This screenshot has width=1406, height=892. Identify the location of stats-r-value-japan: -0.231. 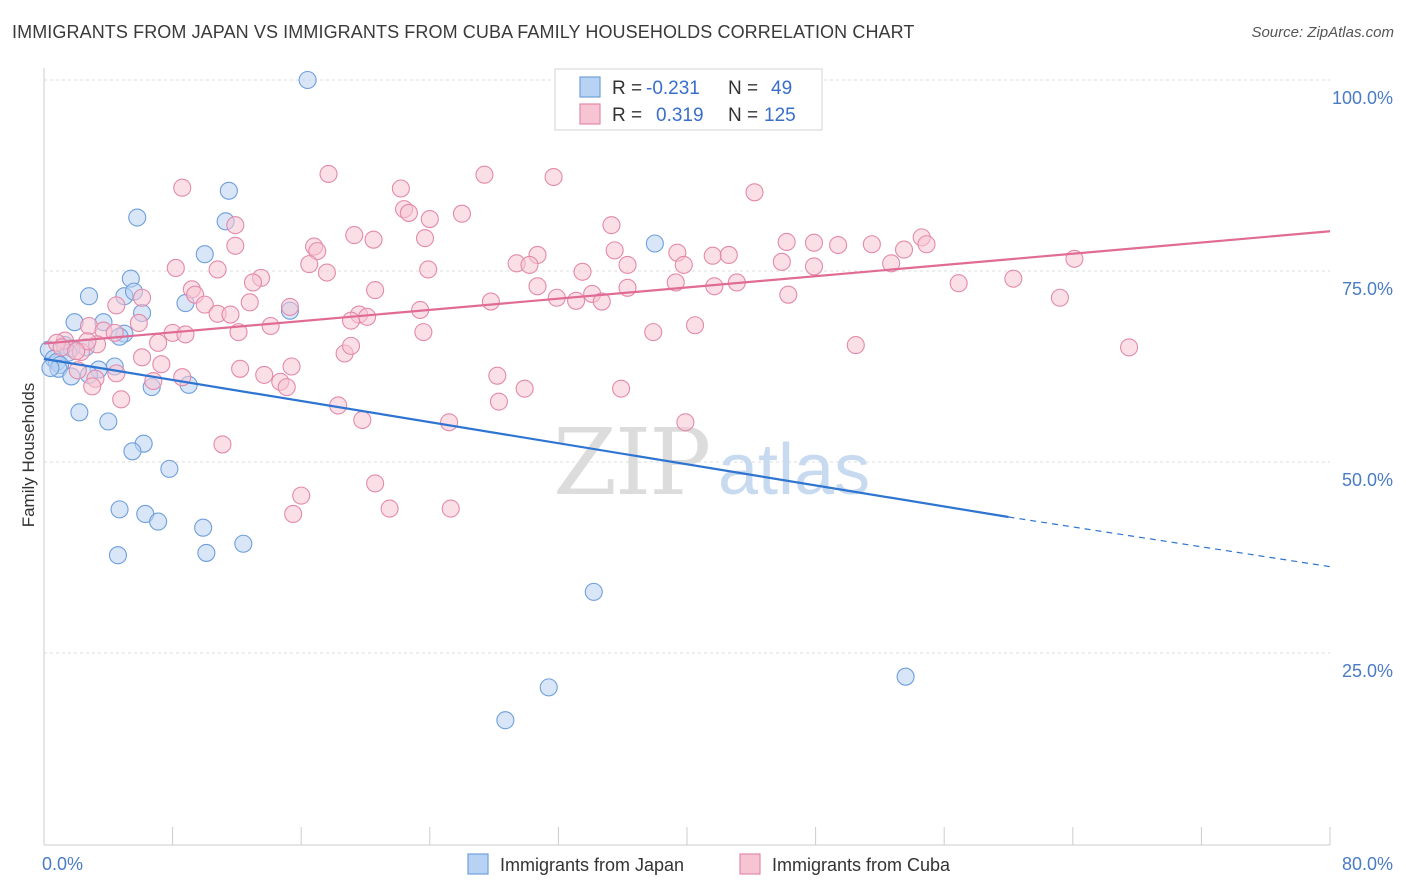
(673, 88).